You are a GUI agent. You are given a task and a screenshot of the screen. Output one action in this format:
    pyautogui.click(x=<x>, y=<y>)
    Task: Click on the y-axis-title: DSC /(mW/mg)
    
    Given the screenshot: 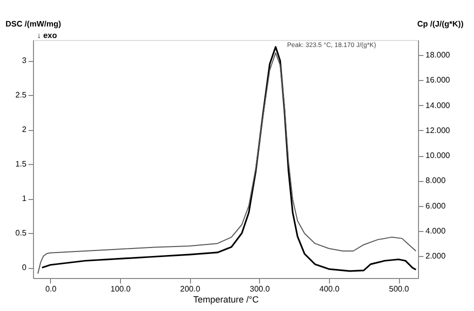 What is the action you would take?
    pyautogui.click(x=34, y=24)
    